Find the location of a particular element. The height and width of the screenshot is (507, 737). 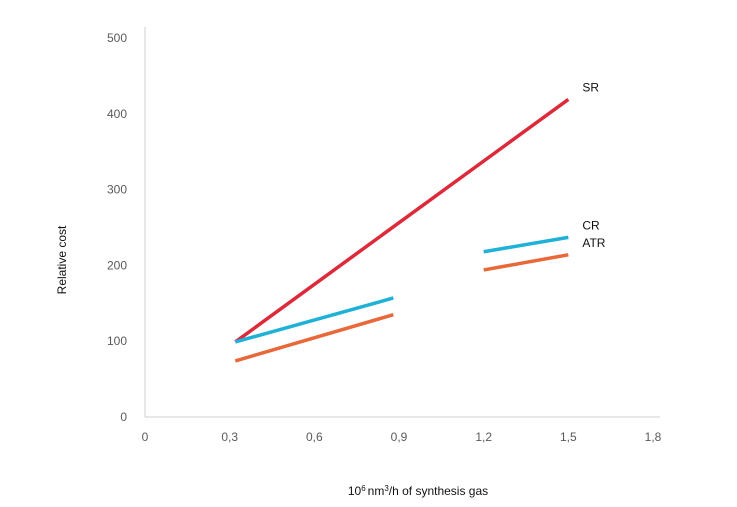

series-label-sr: SR is located at coordinates (590, 87).